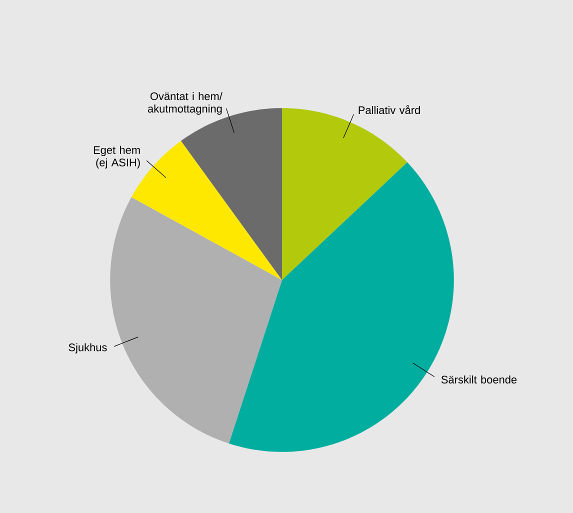 The image size is (573, 513). Describe the element at coordinates (87, 348) in the screenshot. I see `slice-label: Sjukhus` at that location.